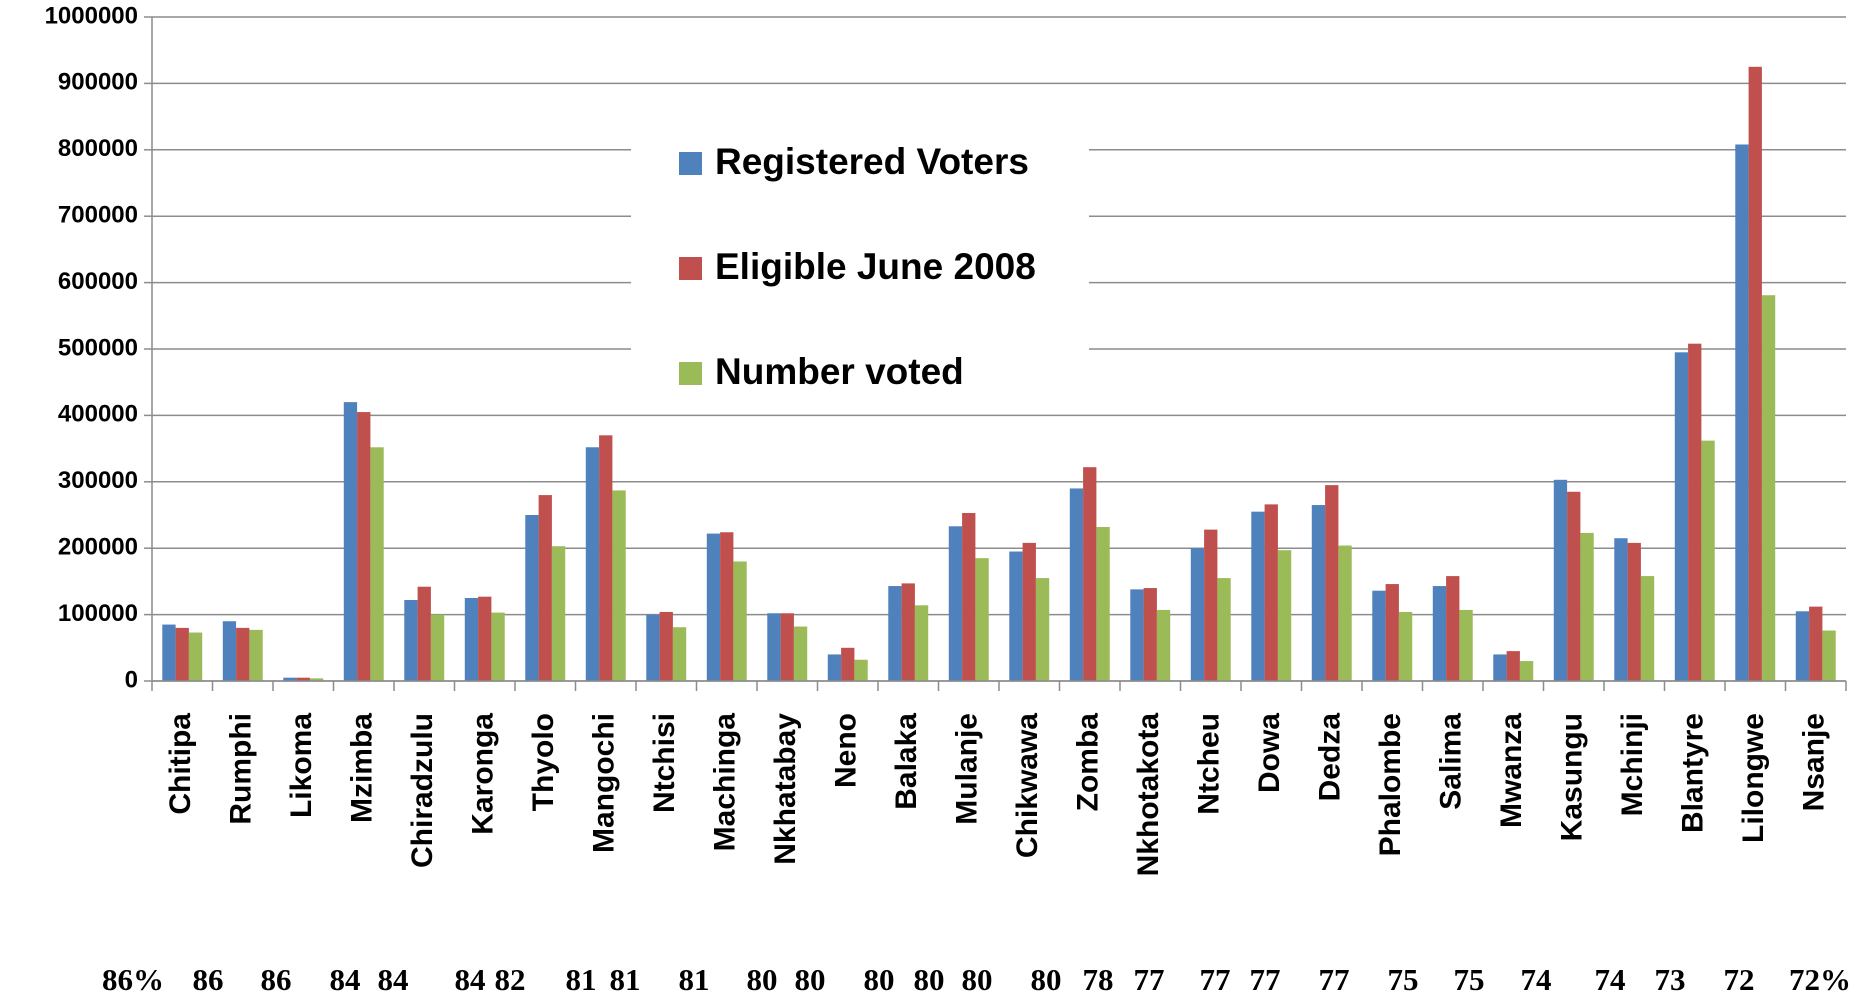 The height and width of the screenshot is (997, 1858). I want to click on y-tick-label: 100000, so click(98, 613).